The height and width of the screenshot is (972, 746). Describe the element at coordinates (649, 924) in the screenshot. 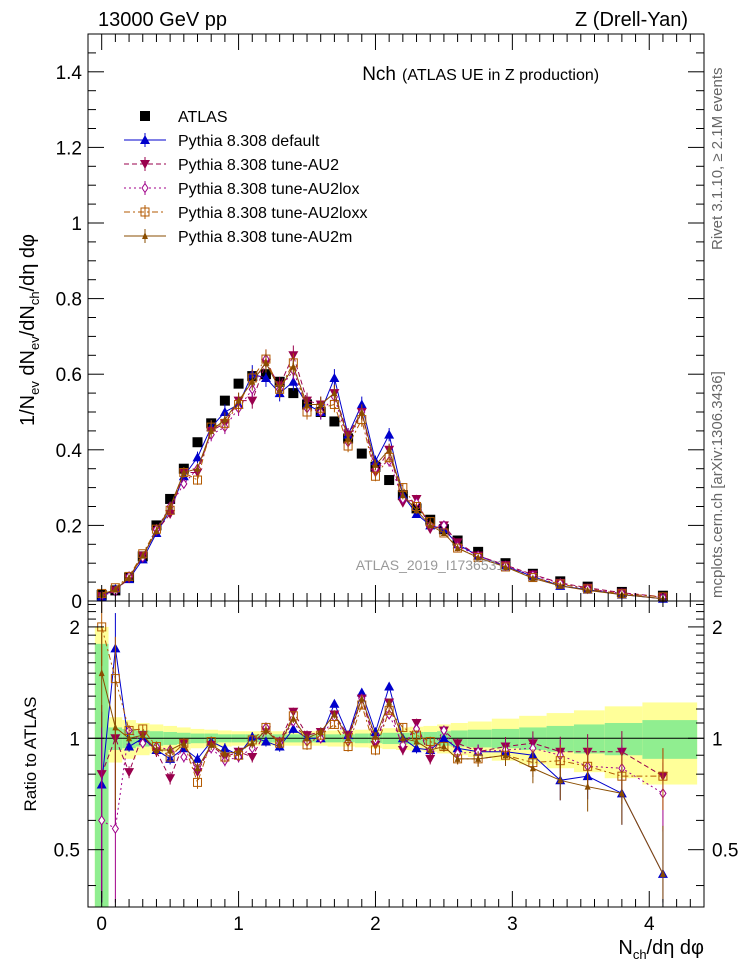

I see `x-tick-label: 4` at that location.